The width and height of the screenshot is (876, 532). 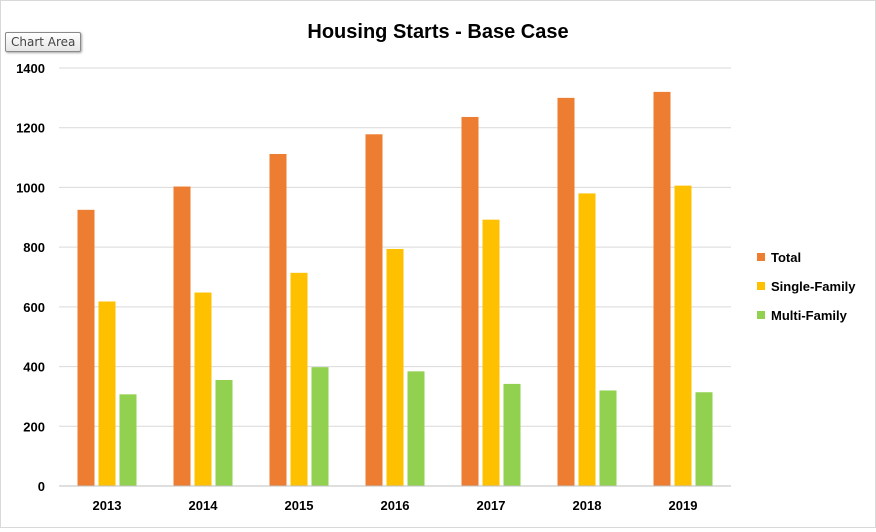 I want to click on y-tick-label: 0, so click(x=41, y=486).